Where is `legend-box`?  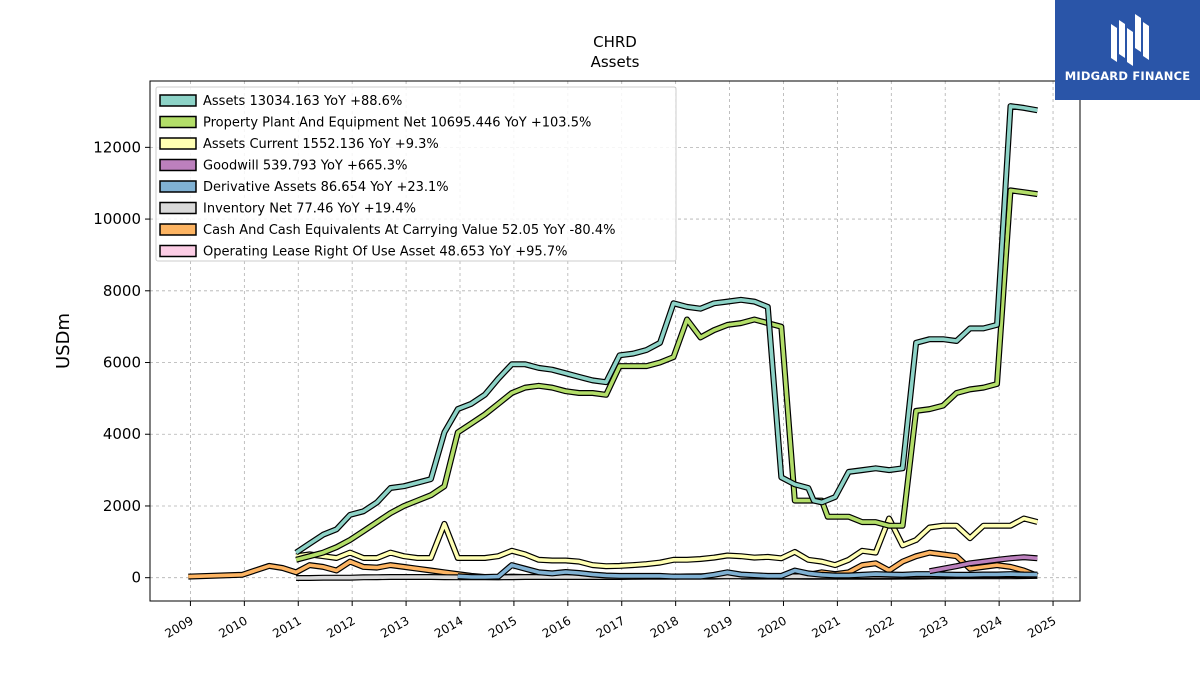
legend-box is located at coordinates (416, 174).